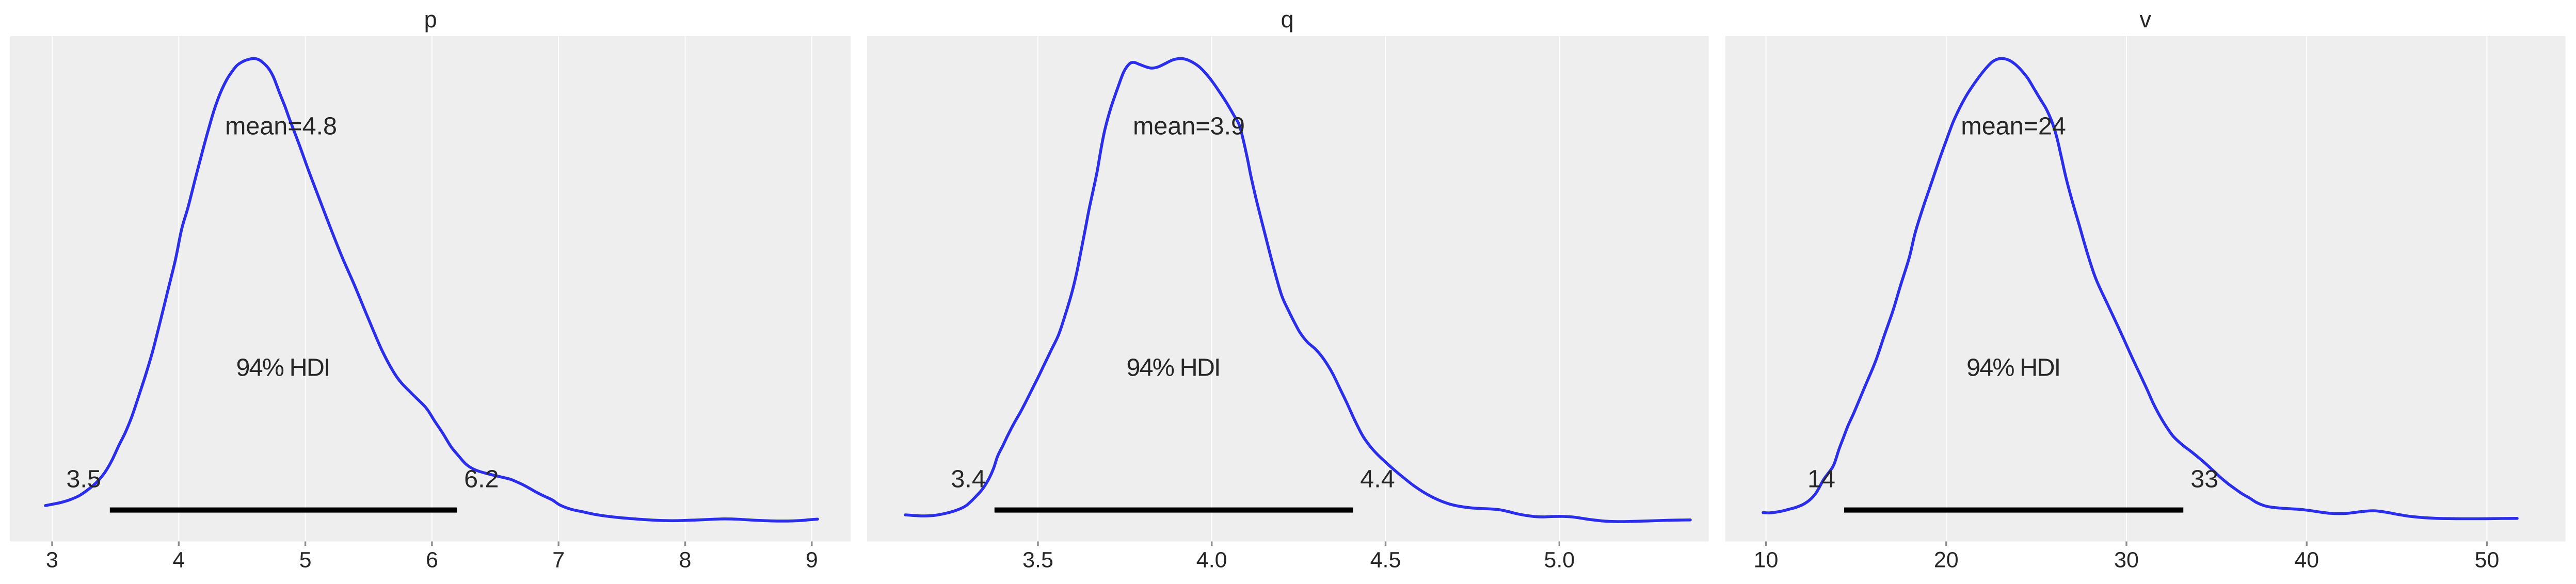 This screenshot has width=2576, height=584. Describe the element at coordinates (1385, 560) in the screenshot. I see `svg-text: 4.5` at that location.